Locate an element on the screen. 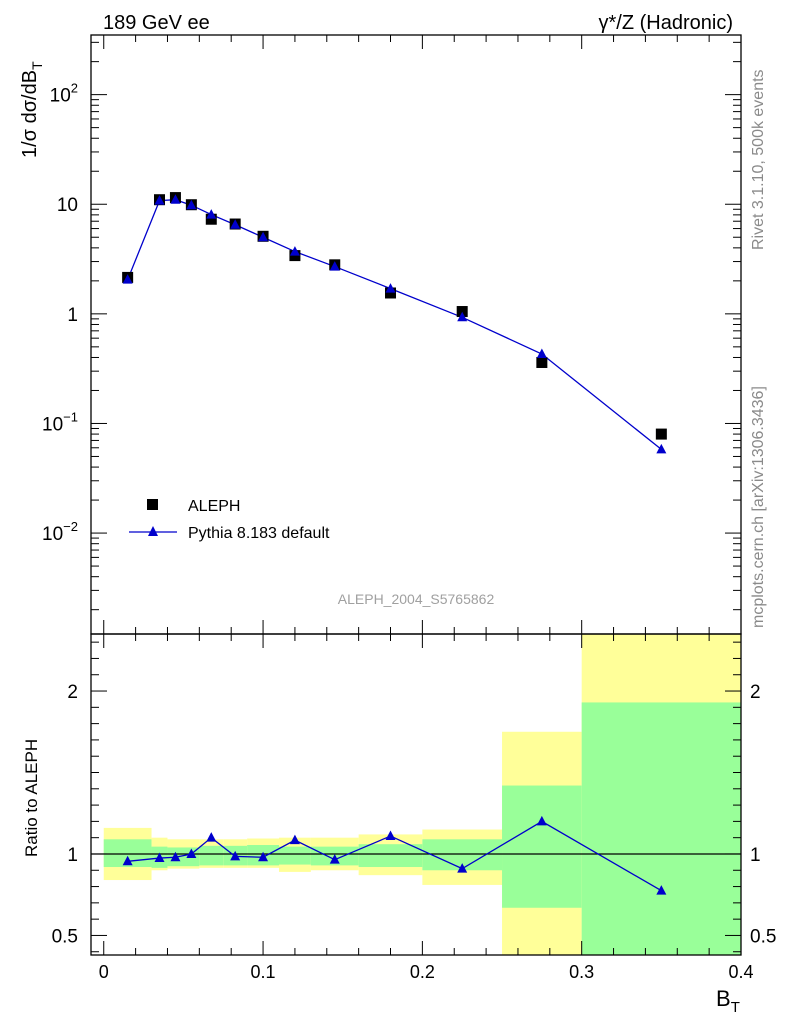 This screenshot has height=1024, width=786. analysis-id: ALEPH_2004_S5765862 is located at coordinates (416, 599).